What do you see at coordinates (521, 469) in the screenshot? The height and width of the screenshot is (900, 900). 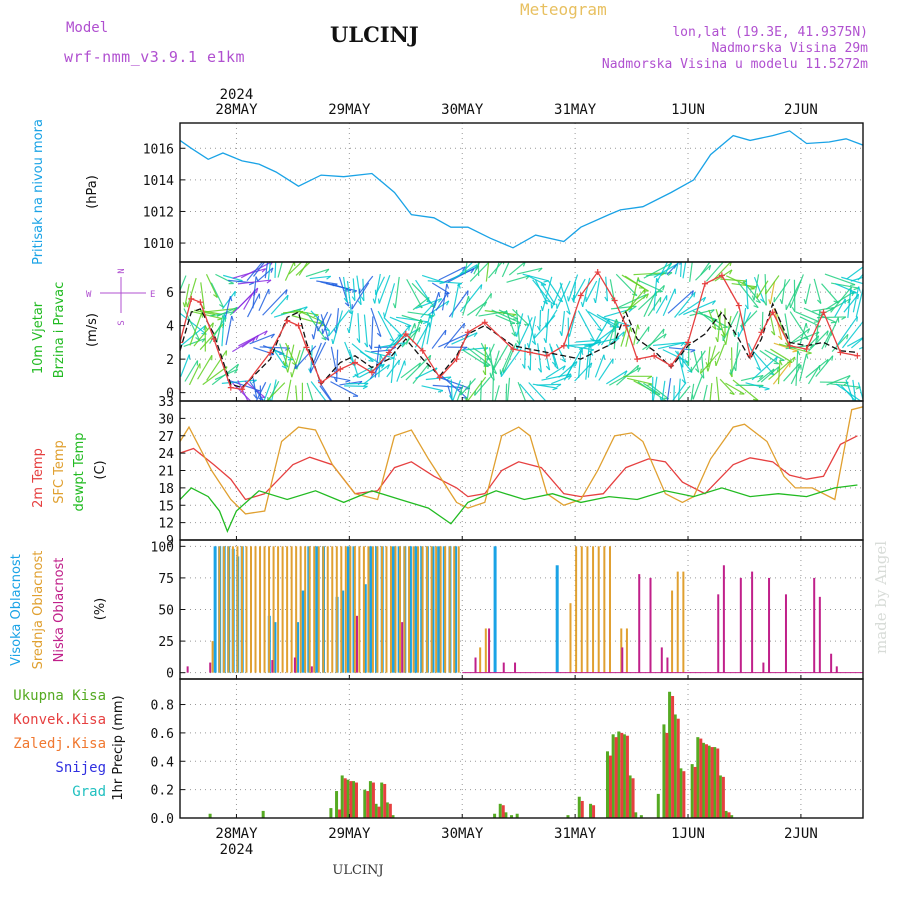 I see `series-group-temperature` at bounding box center [521, 469].